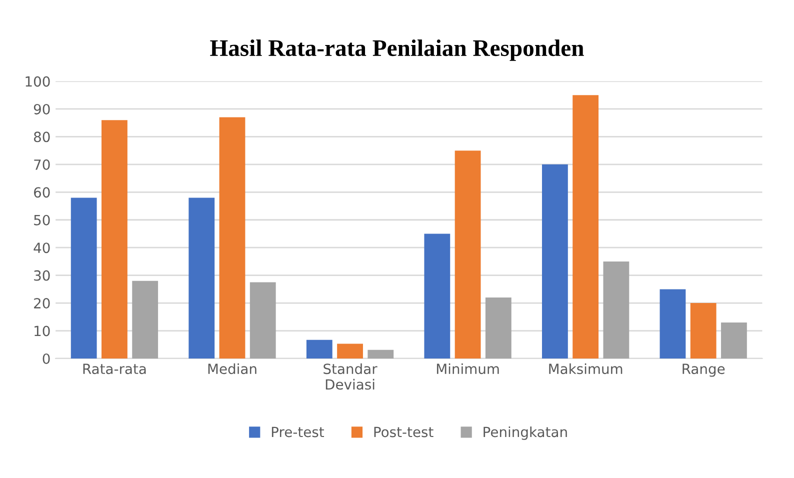 The image size is (794, 478). What do you see at coordinates (46, 358) in the screenshot?
I see `y-tick-label: 0` at bounding box center [46, 358].